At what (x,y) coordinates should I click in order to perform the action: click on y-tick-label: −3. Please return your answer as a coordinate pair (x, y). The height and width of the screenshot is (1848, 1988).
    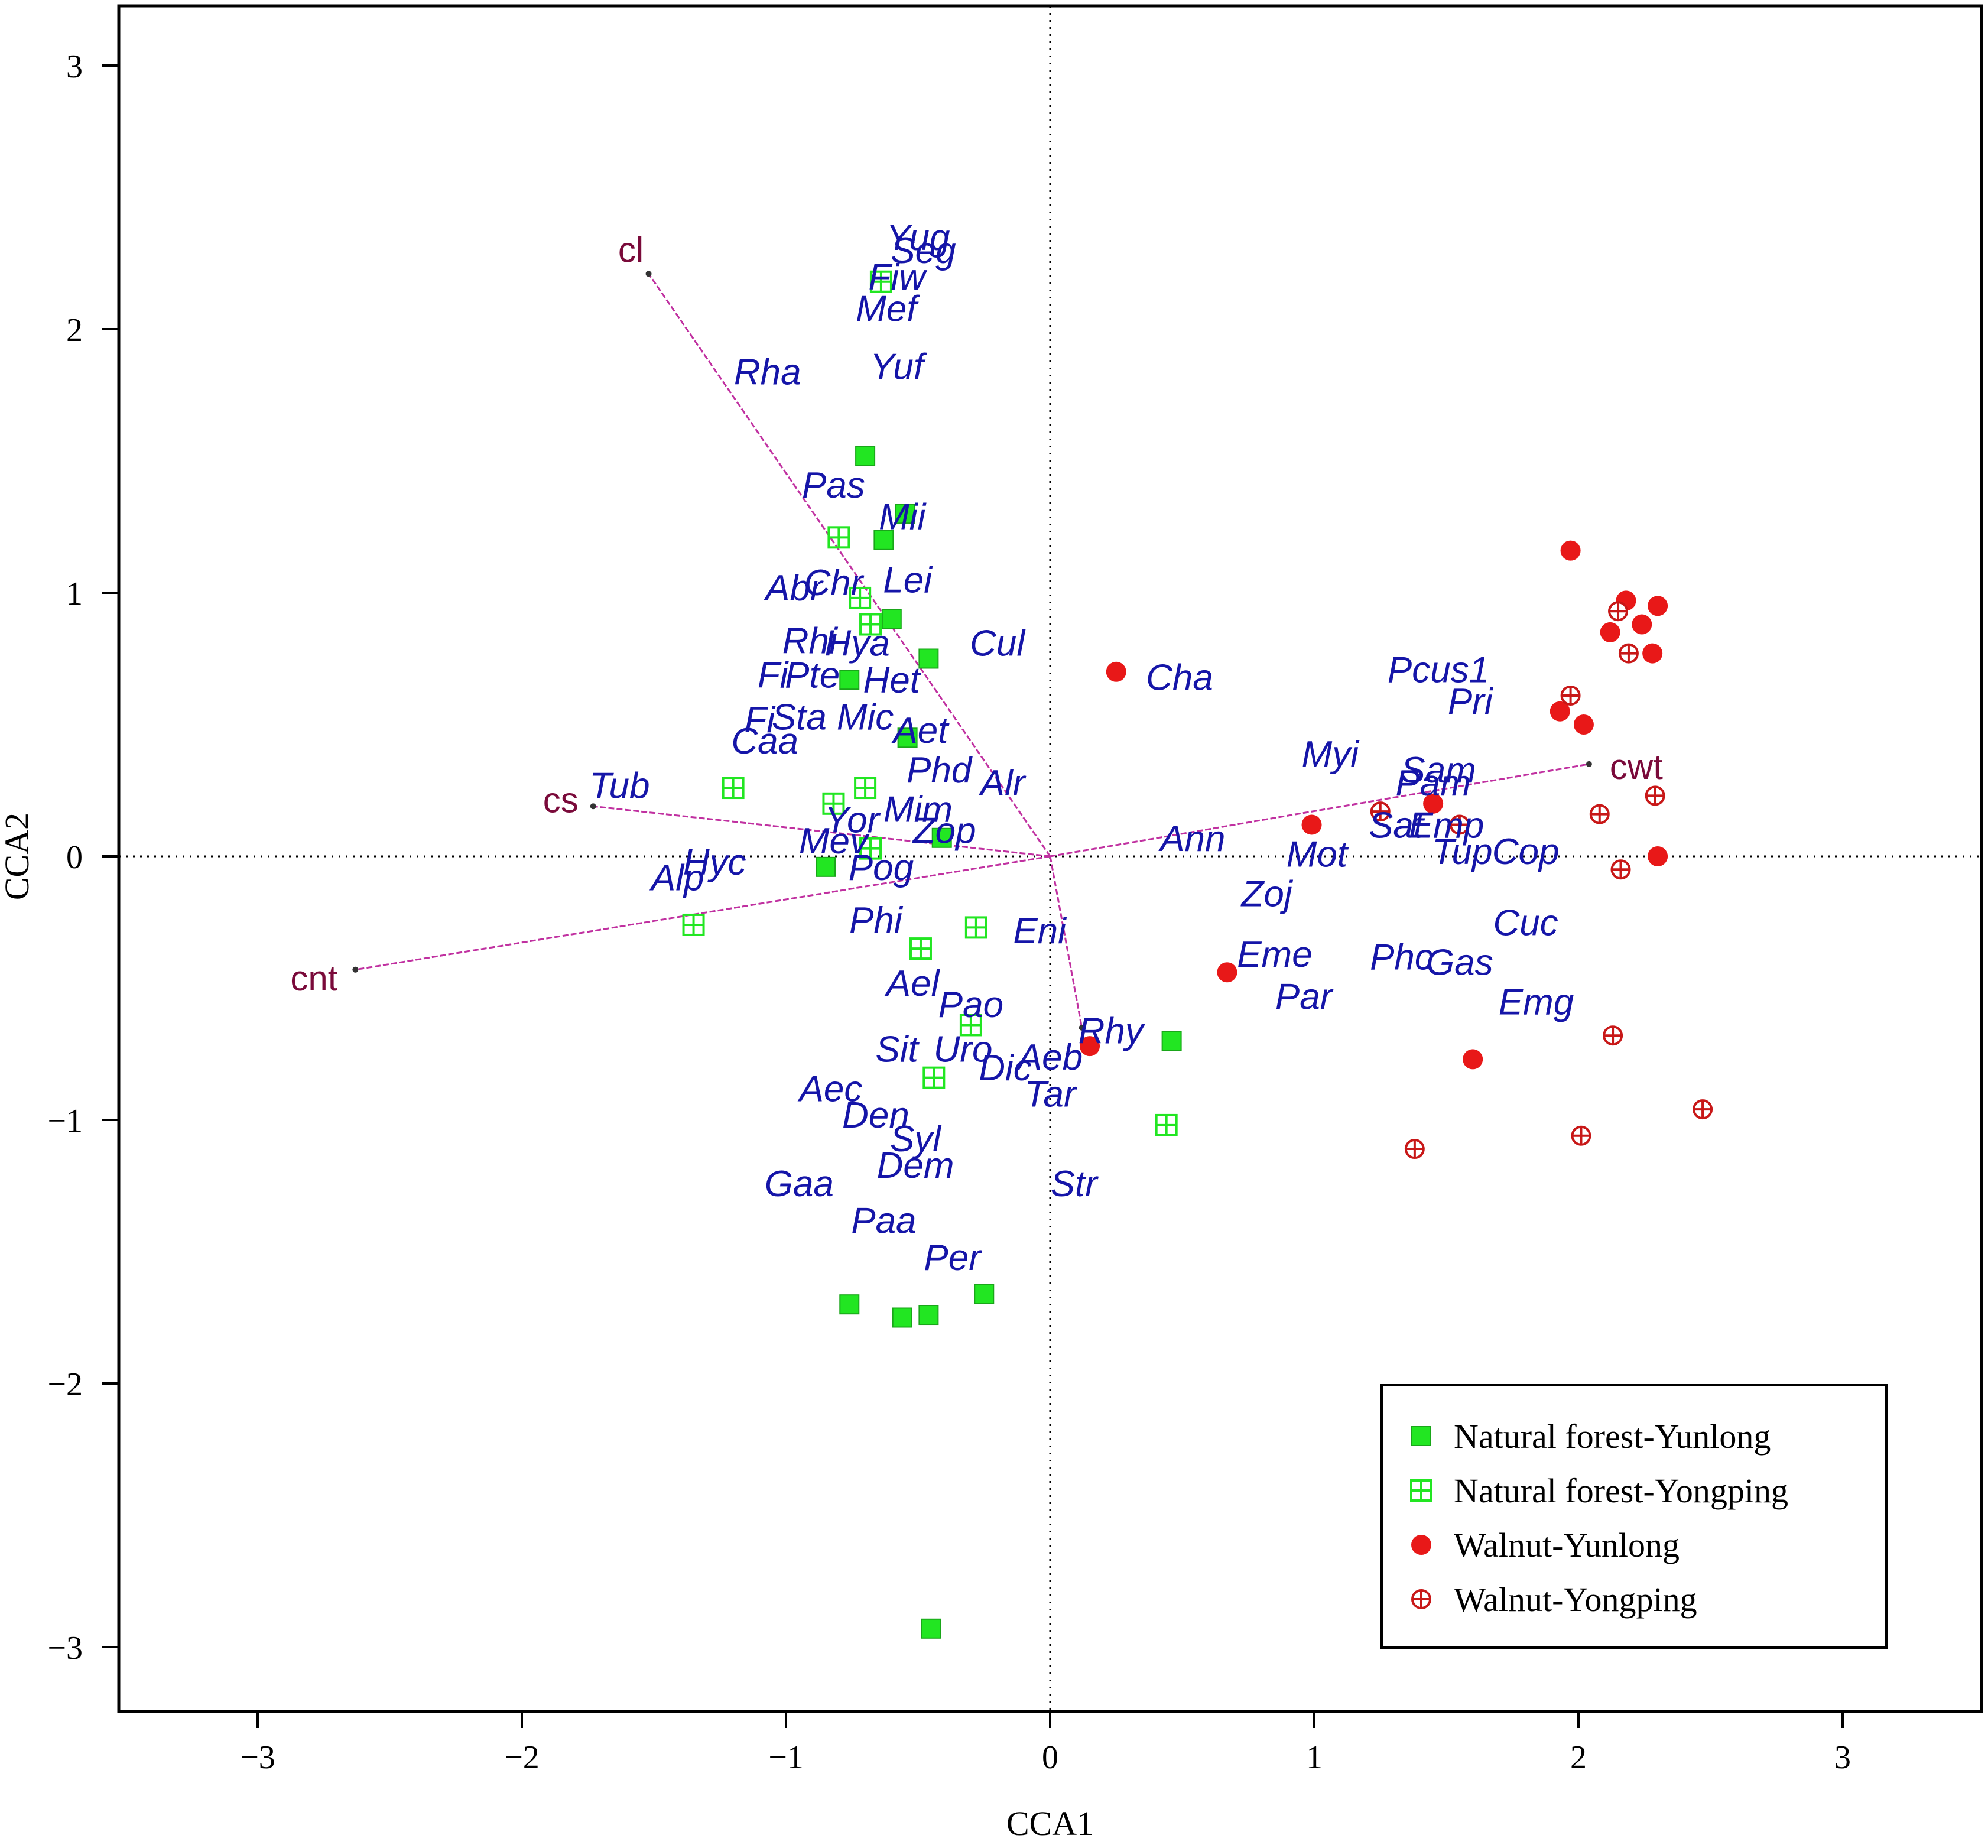
    Looking at the image, I should click on (65, 1648).